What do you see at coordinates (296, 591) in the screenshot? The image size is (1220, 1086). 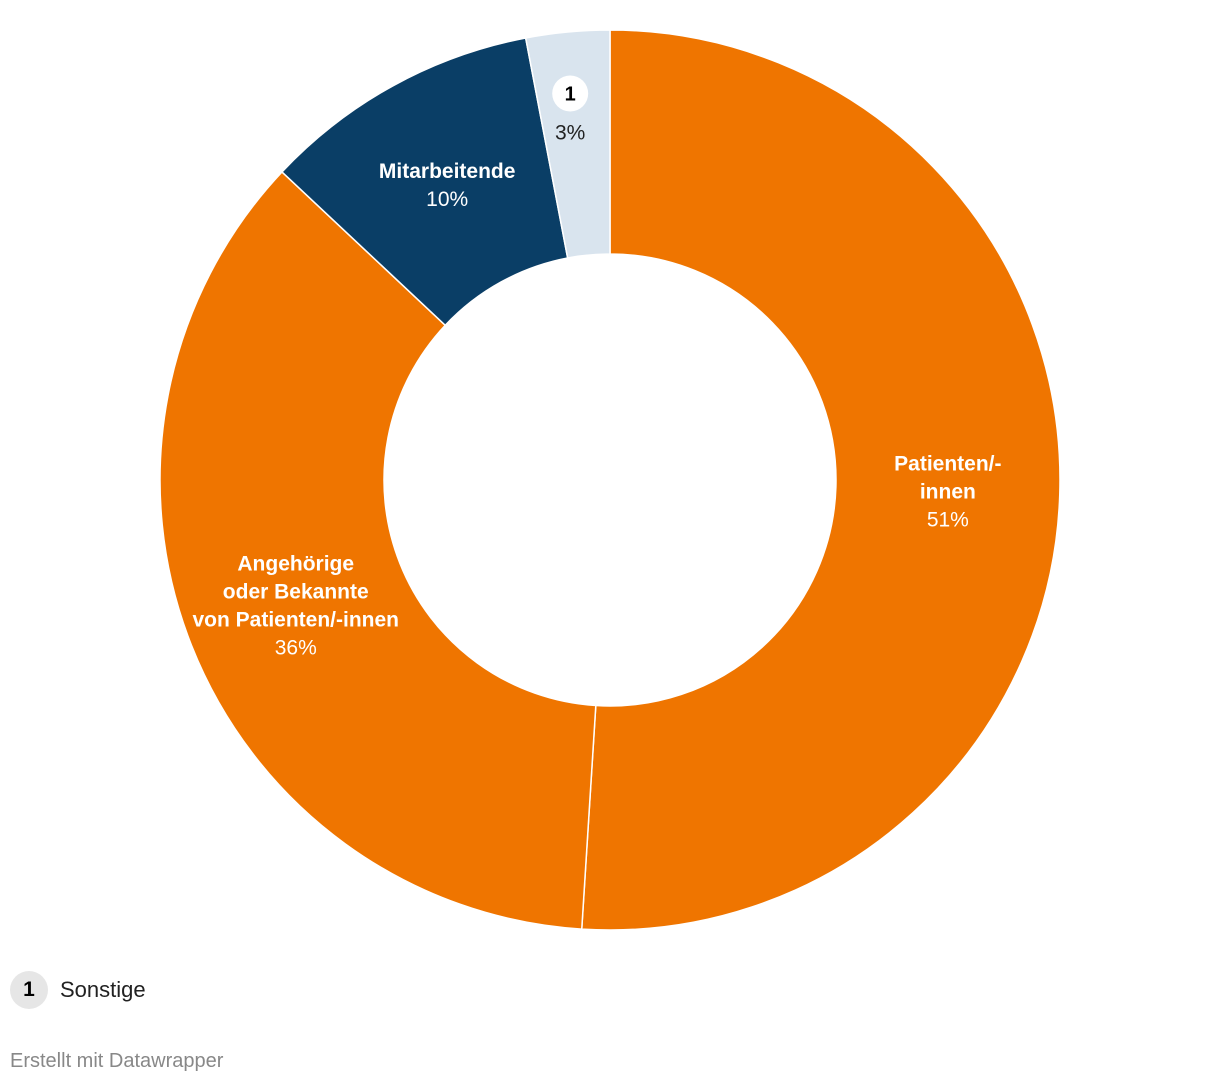 I see `slice-label-line-1-1: oder Bekannte` at bounding box center [296, 591].